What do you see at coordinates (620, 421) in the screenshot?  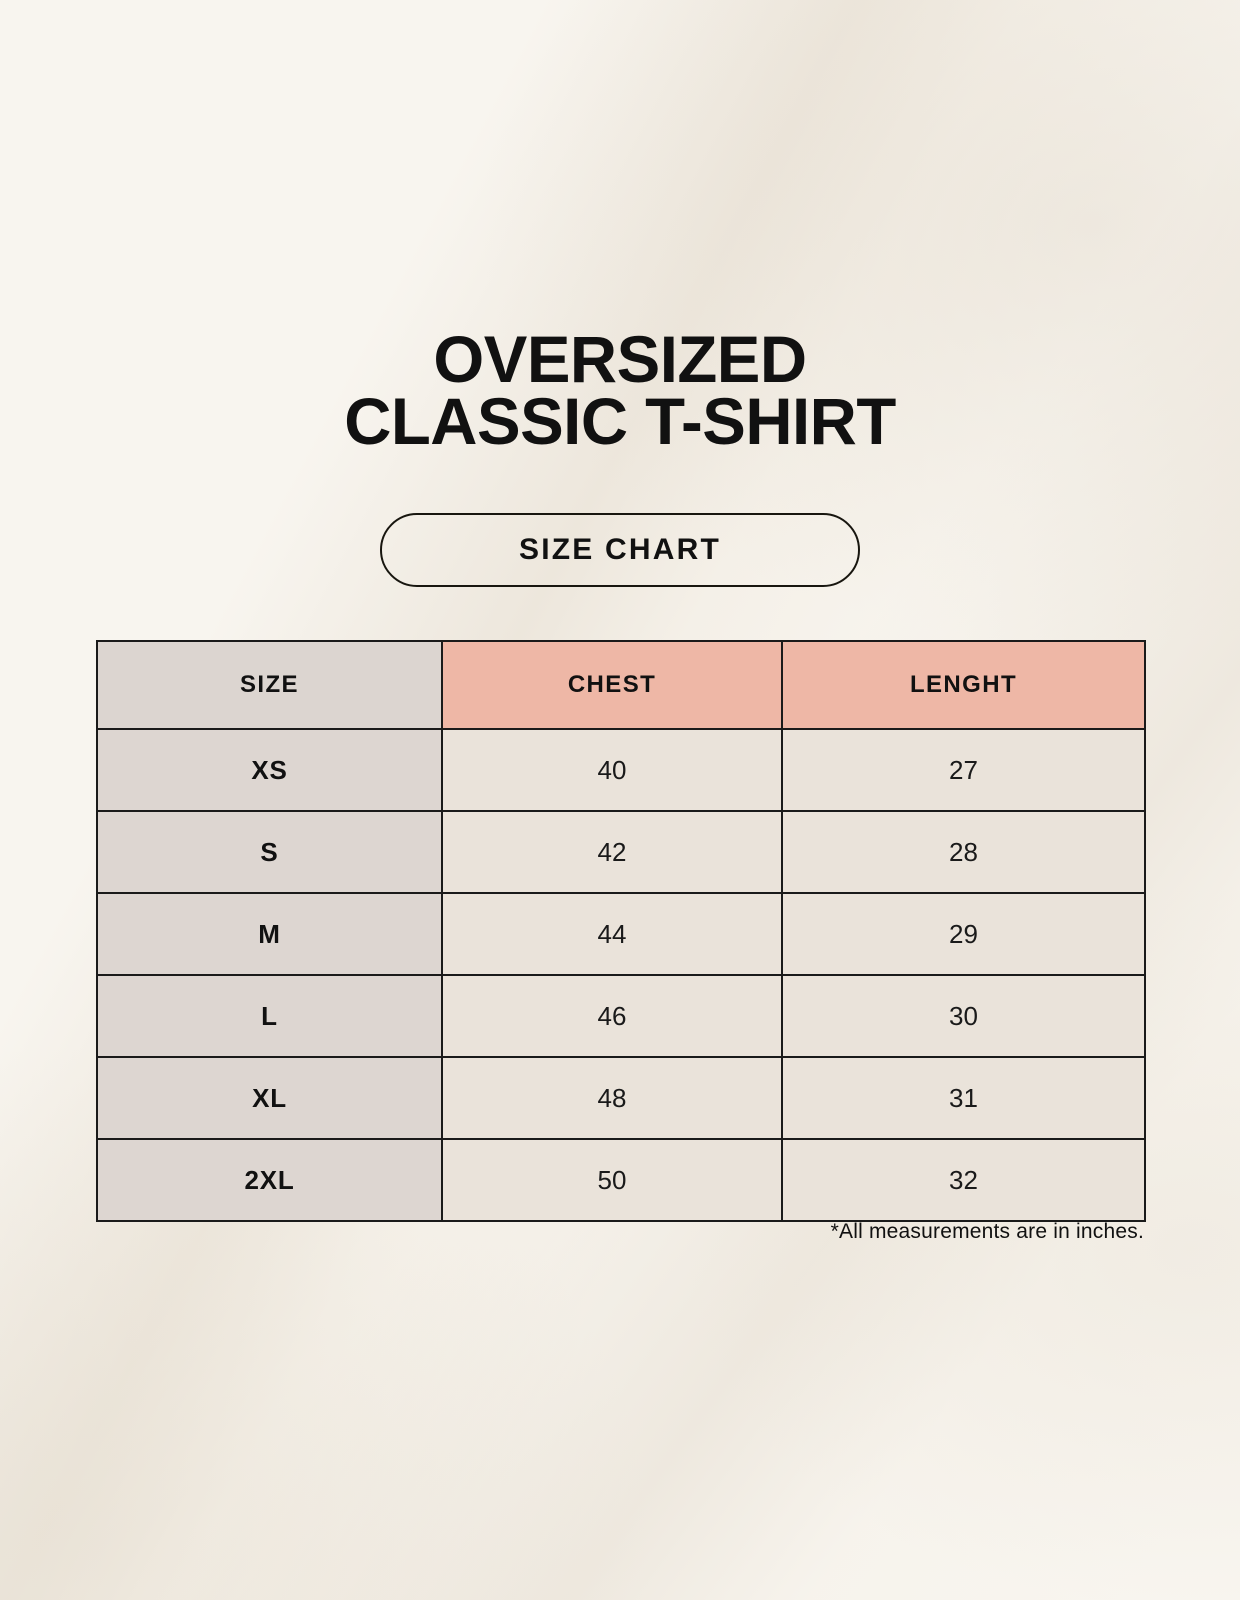 I see `title-line-style: CLASSIC T-SHIRT` at bounding box center [620, 421].